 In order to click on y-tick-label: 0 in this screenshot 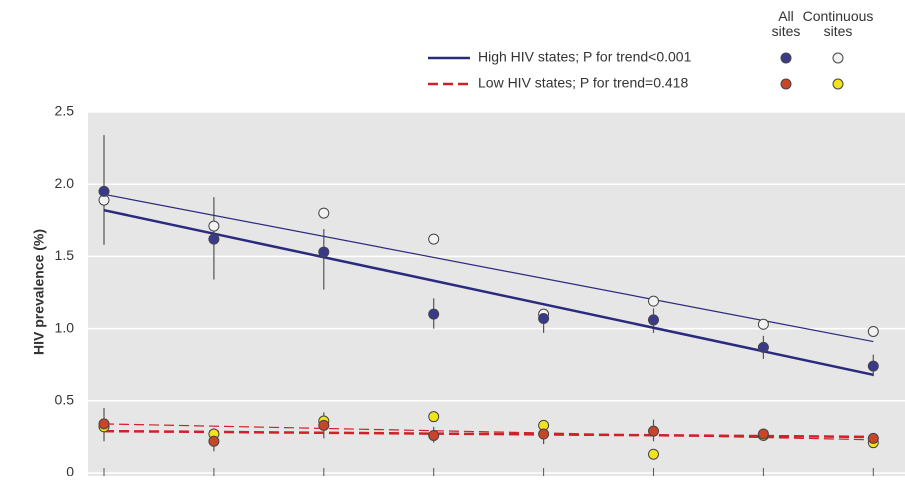, I will do `click(70, 470)`.